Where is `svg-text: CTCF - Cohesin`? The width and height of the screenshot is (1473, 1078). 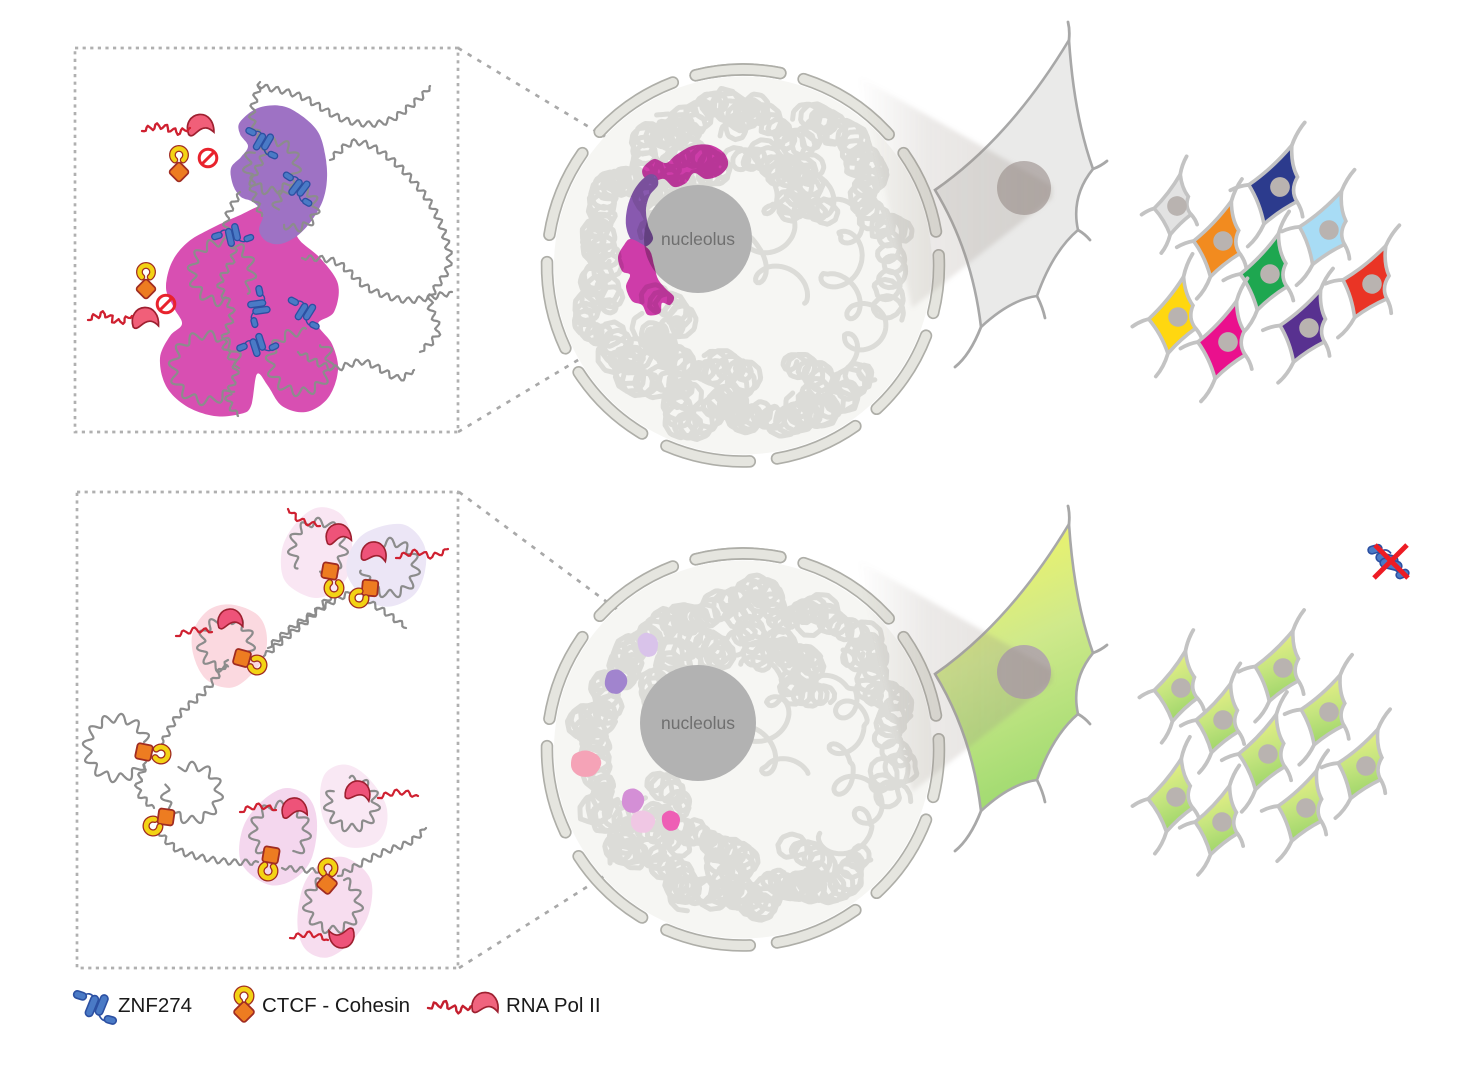 svg-text: CTCF - Cohesin is located at coordinates (336, 1005).